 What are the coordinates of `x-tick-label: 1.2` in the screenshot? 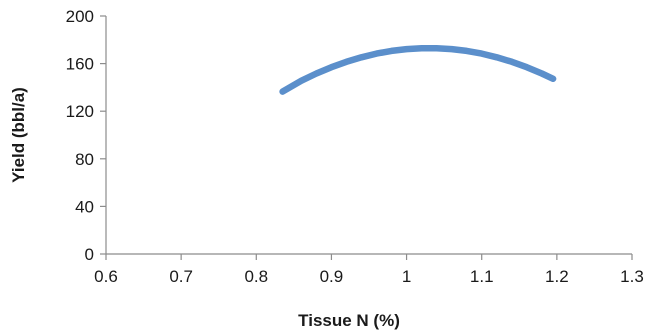 It's located at (557, 276).